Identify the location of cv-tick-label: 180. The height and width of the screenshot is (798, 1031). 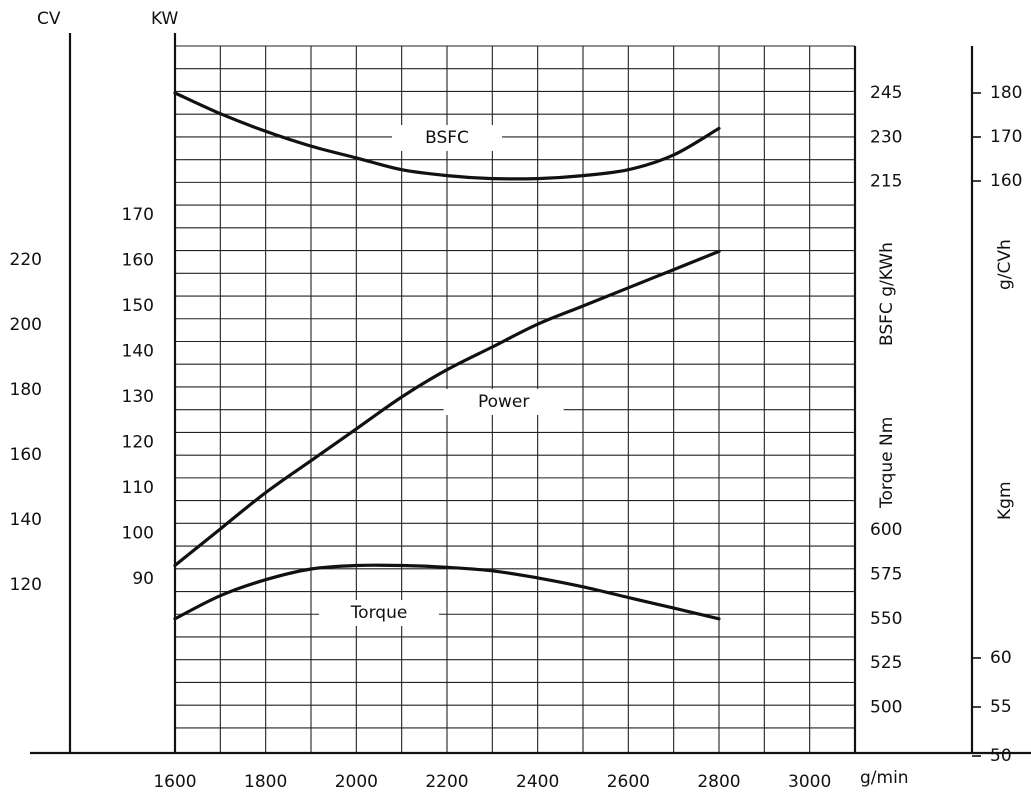
(26, 390).